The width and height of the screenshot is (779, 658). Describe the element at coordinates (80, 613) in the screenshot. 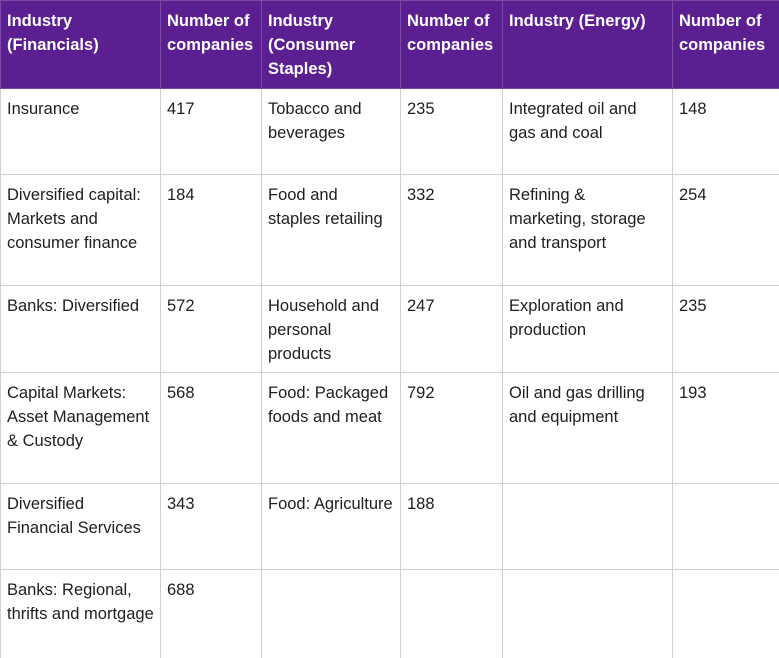

I see `table-cell: Banks: Regional, thrifts and mortgage` at that location.